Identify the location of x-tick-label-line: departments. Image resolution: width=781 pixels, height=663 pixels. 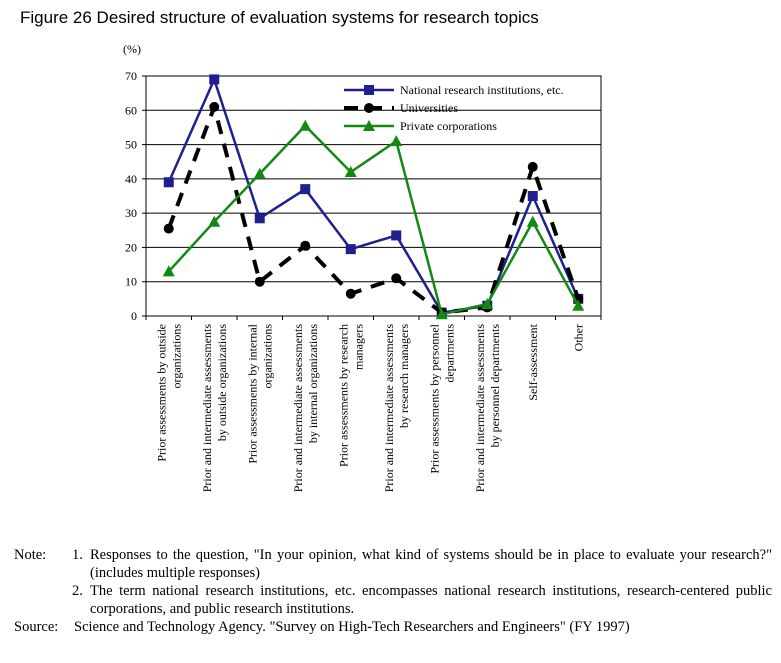
(449, 353).